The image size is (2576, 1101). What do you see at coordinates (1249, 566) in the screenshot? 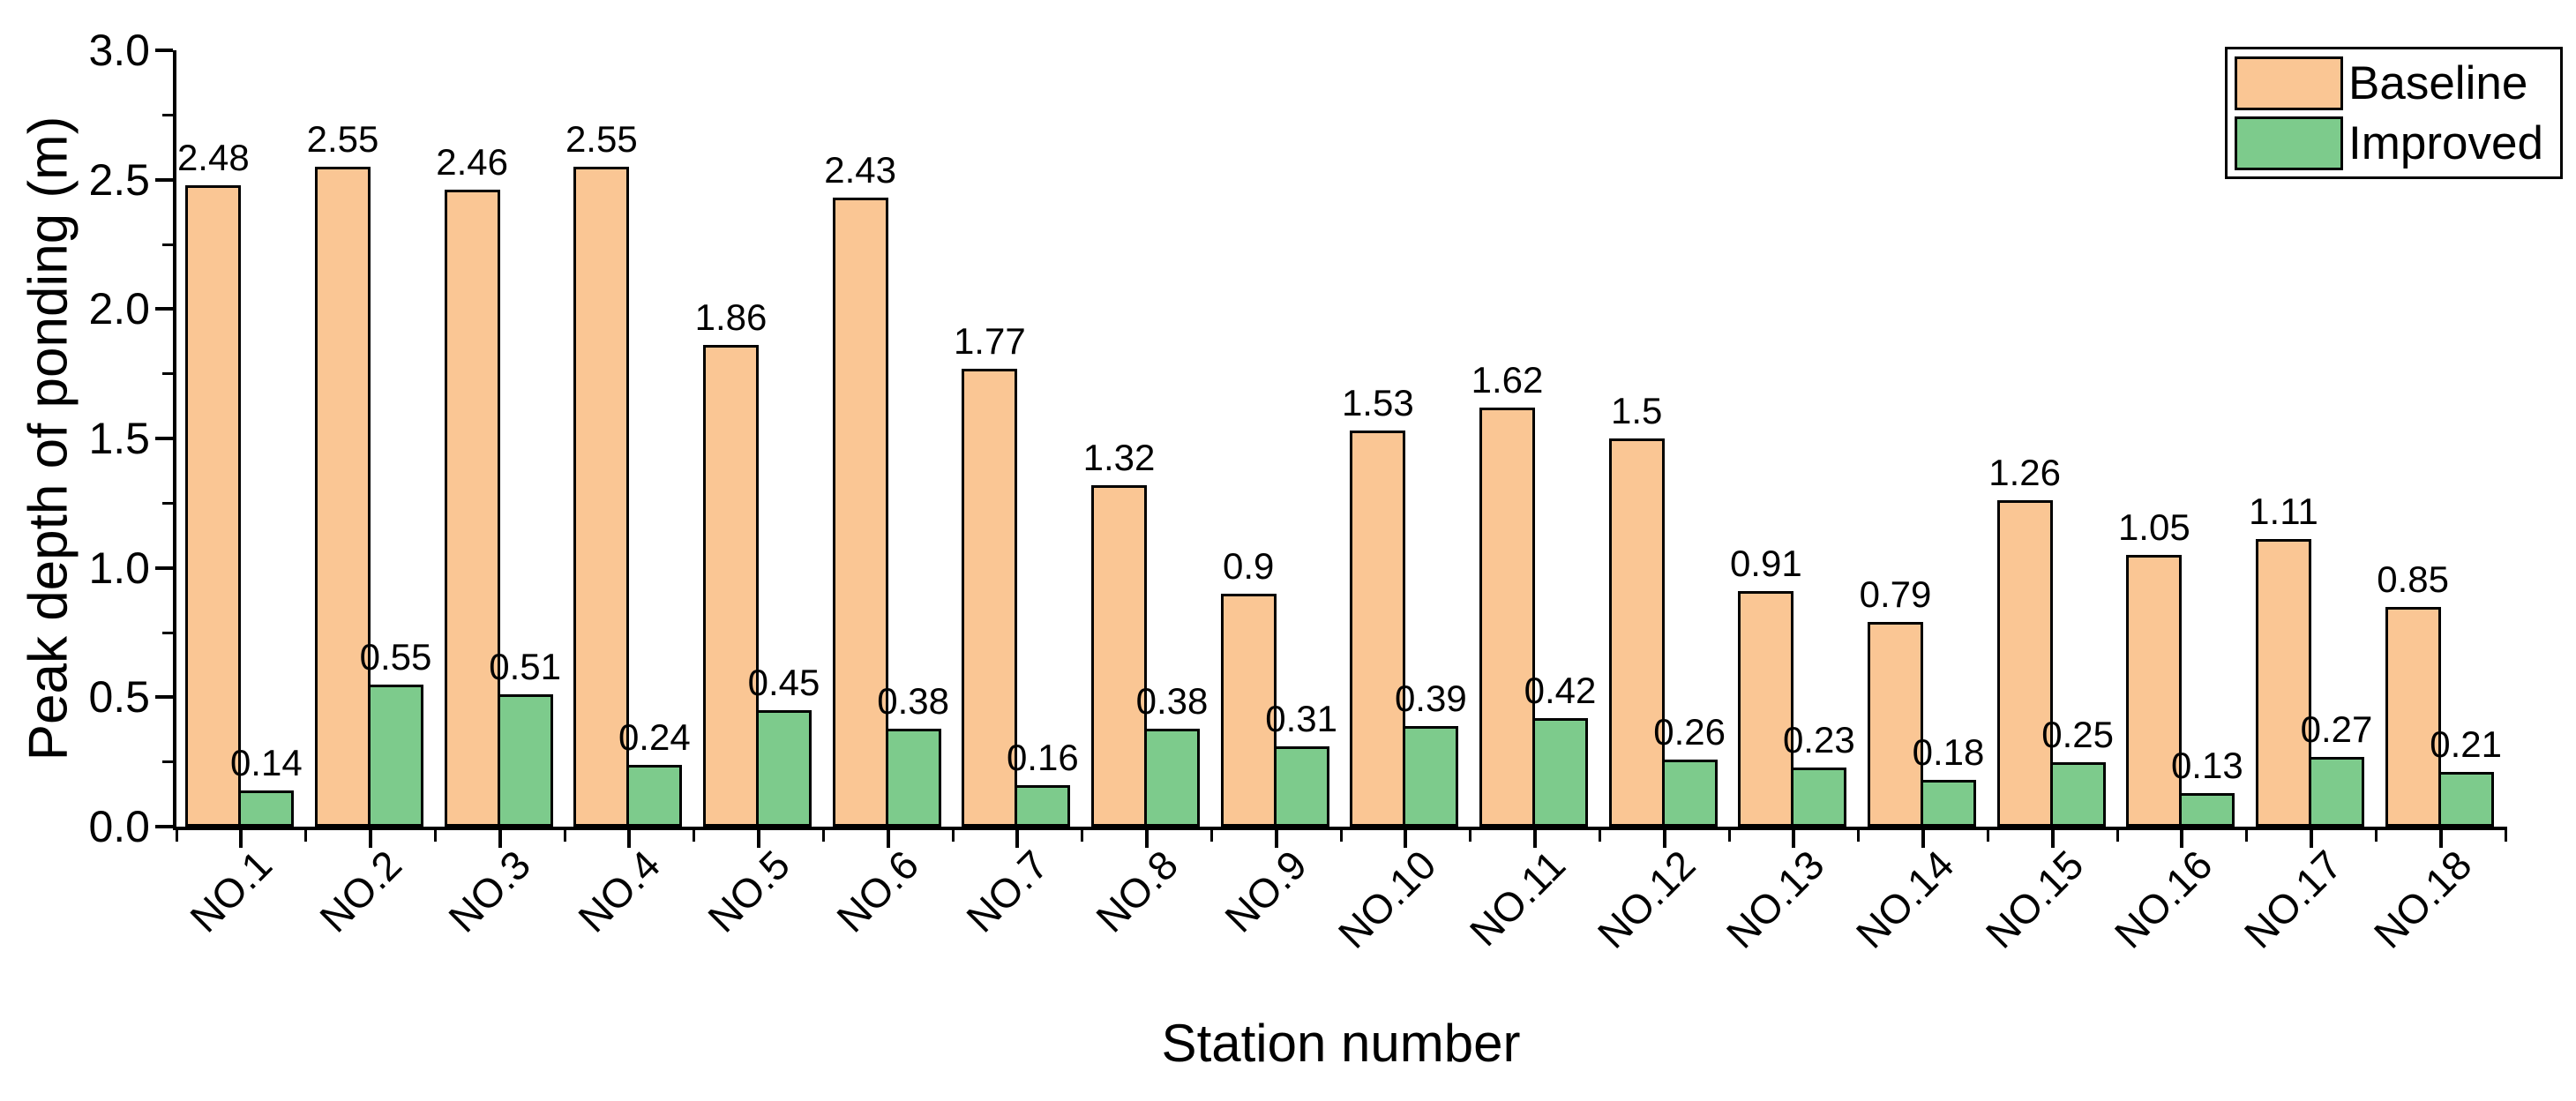
I see `baseline-value-label: 0.9` at bounding box center [1249, 566].